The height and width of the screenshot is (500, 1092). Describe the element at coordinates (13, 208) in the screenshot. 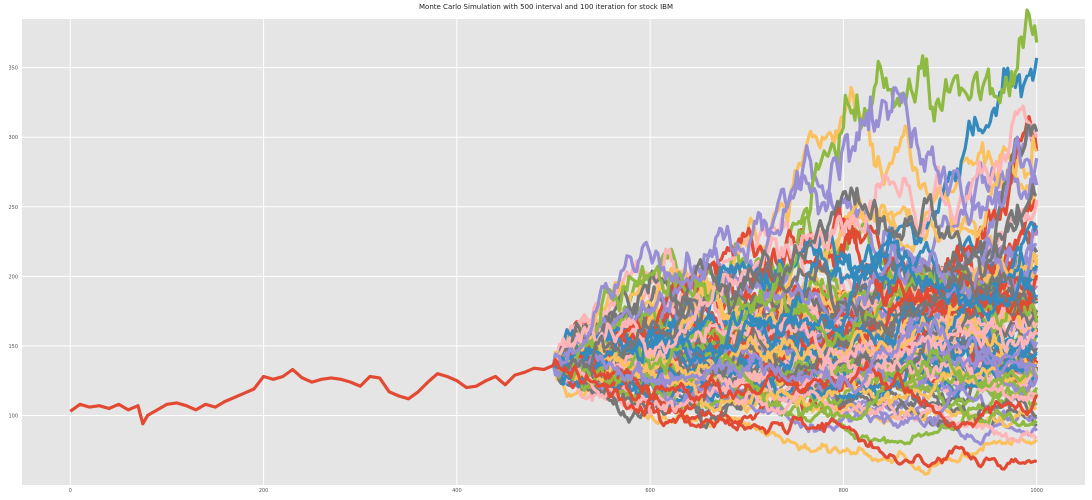

I see `y-tick-label: 250` at that location.